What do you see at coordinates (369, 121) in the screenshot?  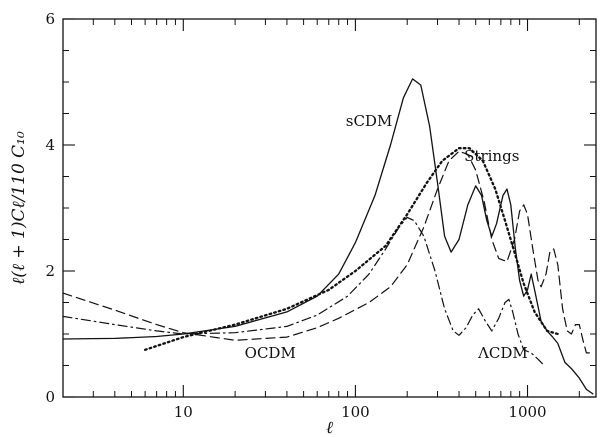 I see `series-label-0: sCDM` at bounding box center [369, 121].